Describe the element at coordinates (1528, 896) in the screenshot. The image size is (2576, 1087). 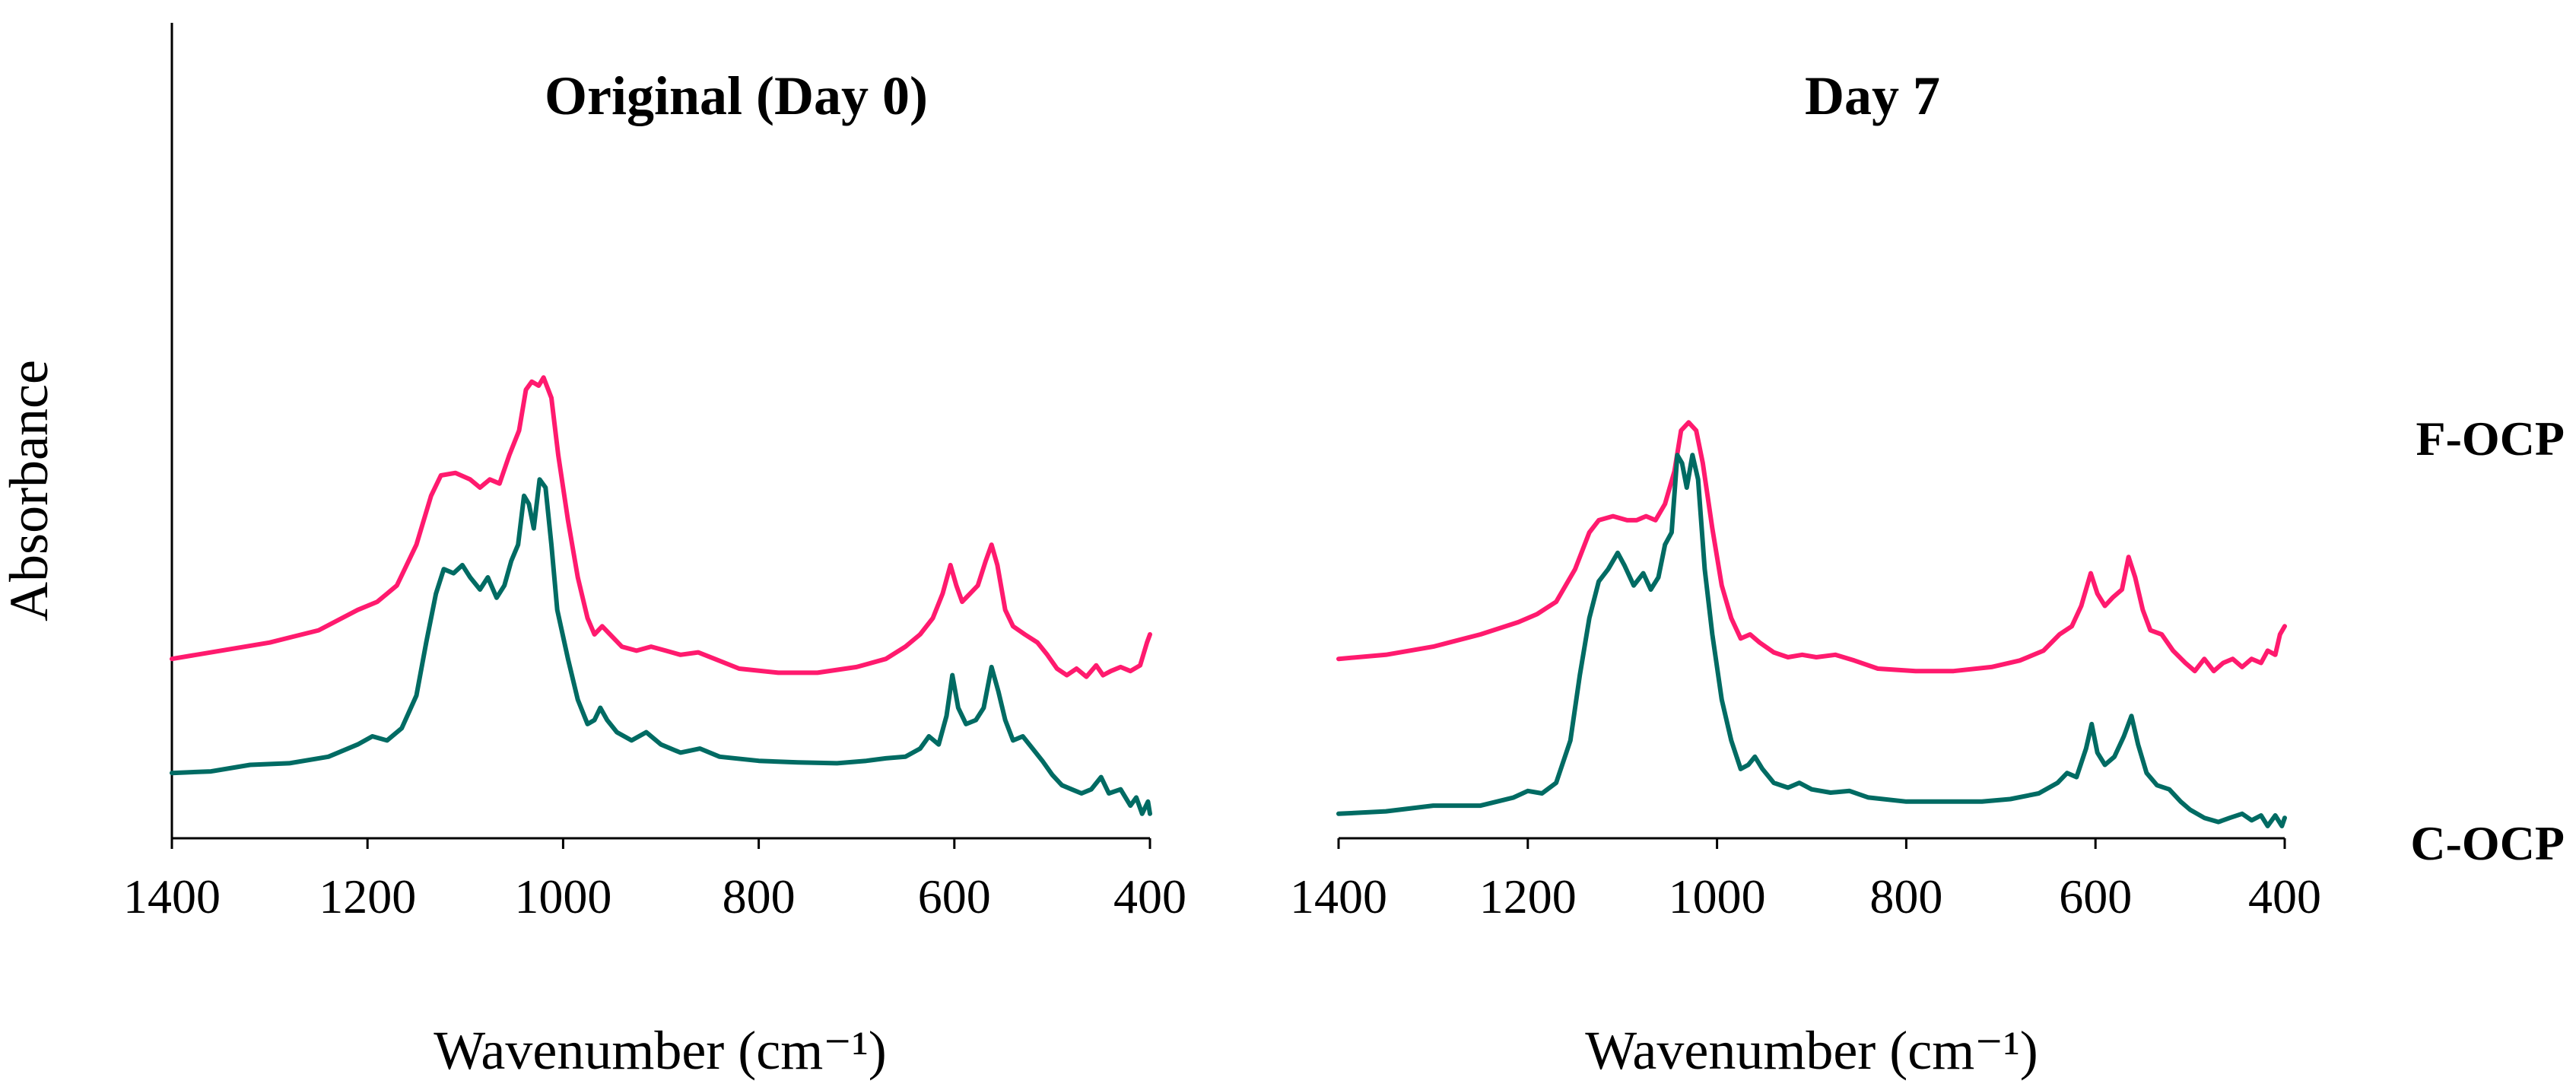
I see `panel-day7-tick-label-1200: 1200` at that location.